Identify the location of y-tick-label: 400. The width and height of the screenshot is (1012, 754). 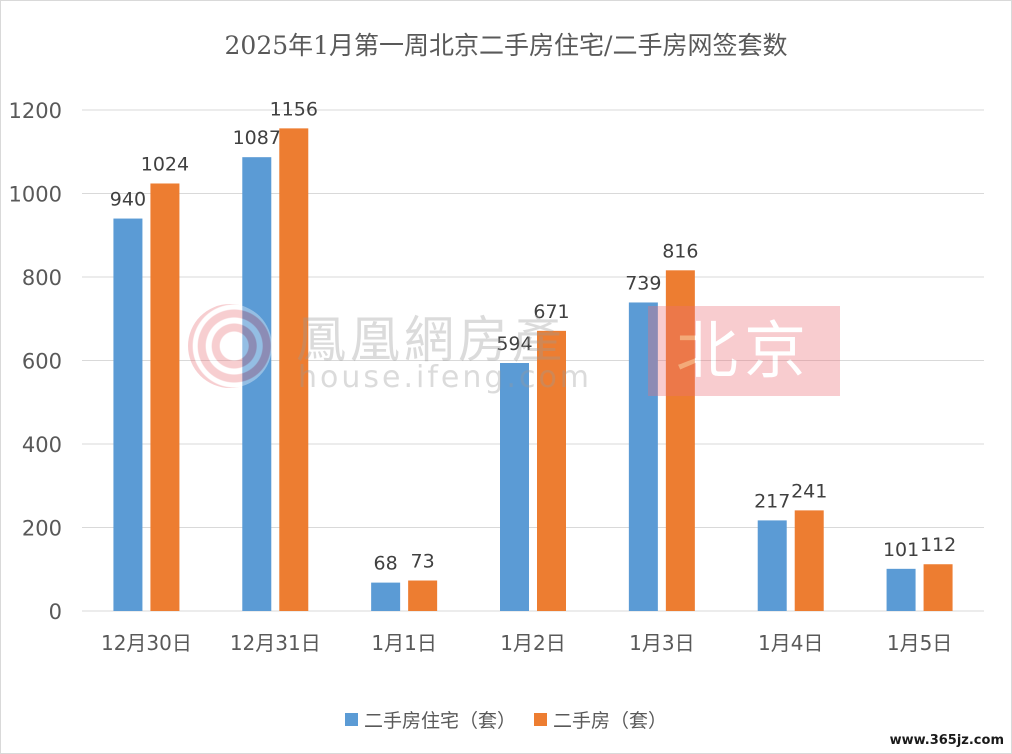
(42, 445).